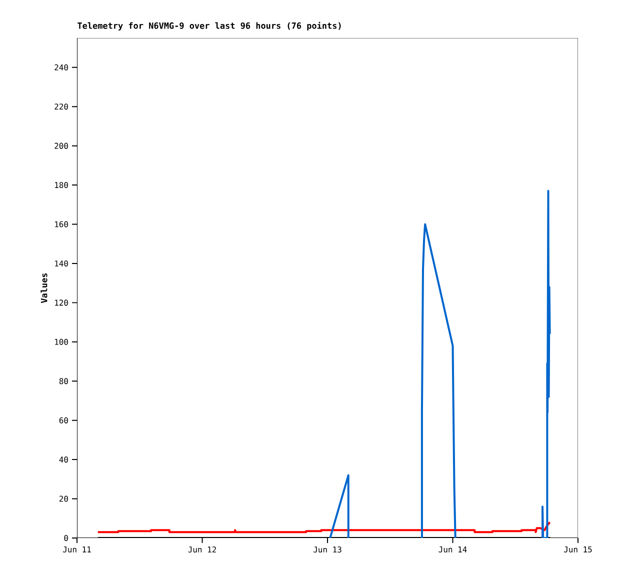 This screenshot has width=618, height=579. I want to click on chart-title: Telemetry for N6VMG-9 over last 96 hours (76 points), so click(209, 26).